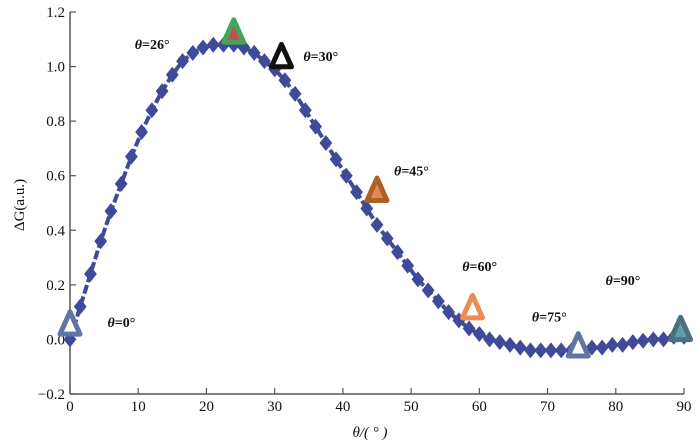 The width and height of the screenshot is (700, 445). What do you see at coordinates (547, 407) in the screenshot?
I see `x-tick-label: 70` at bounding box center [547, 407].